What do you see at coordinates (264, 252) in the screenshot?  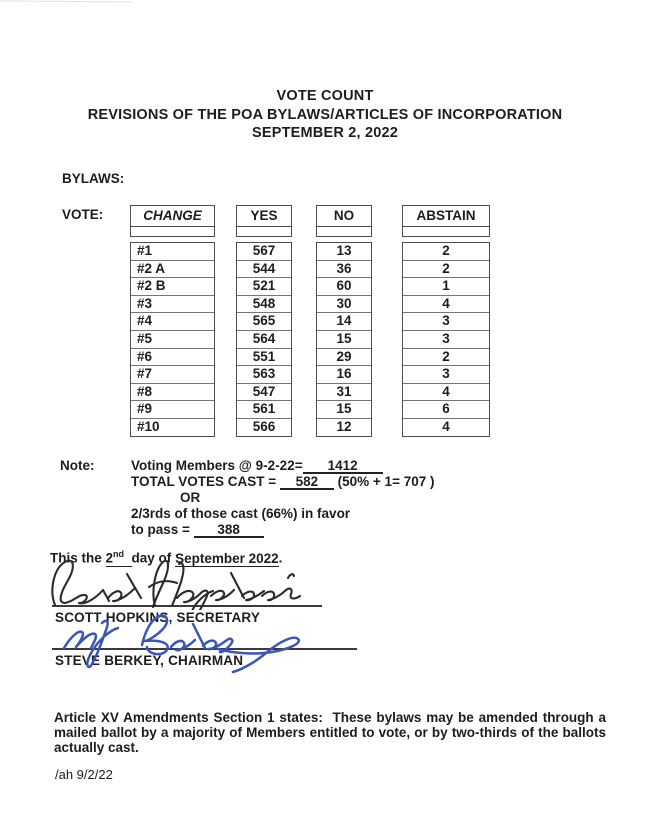 I see `table-cell: 567` at bounding box center [264, 252].